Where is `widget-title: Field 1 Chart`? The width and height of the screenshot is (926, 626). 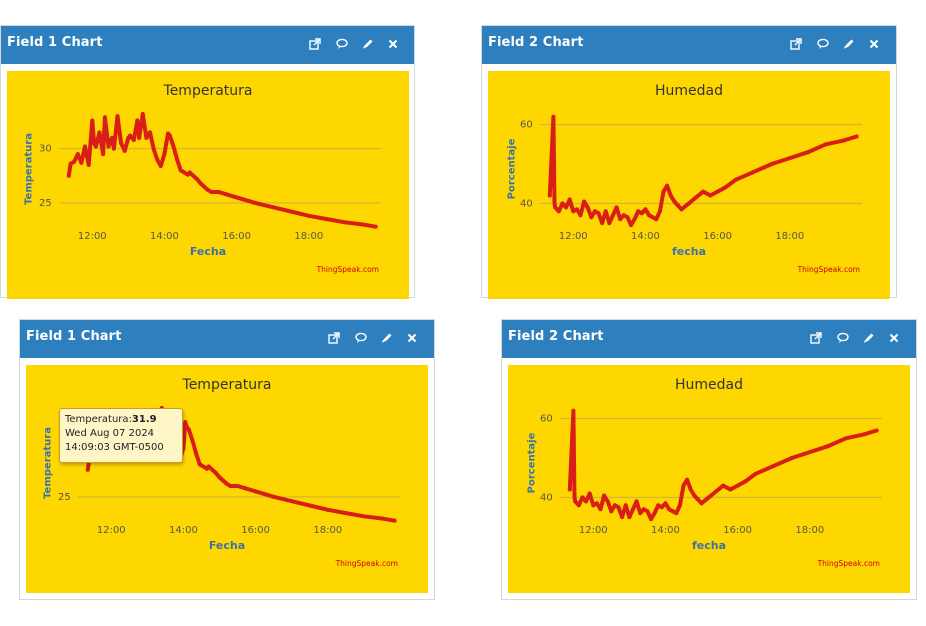 widget-title: Field 1 Chart is located at coordinates (74, 336).